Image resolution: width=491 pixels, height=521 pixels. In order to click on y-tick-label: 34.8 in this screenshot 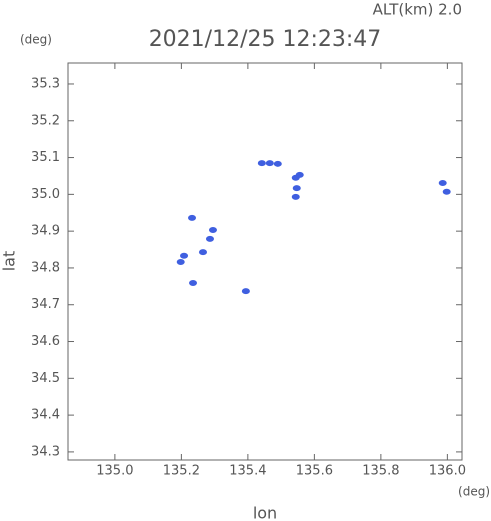, I will do `click(45, 267)`.